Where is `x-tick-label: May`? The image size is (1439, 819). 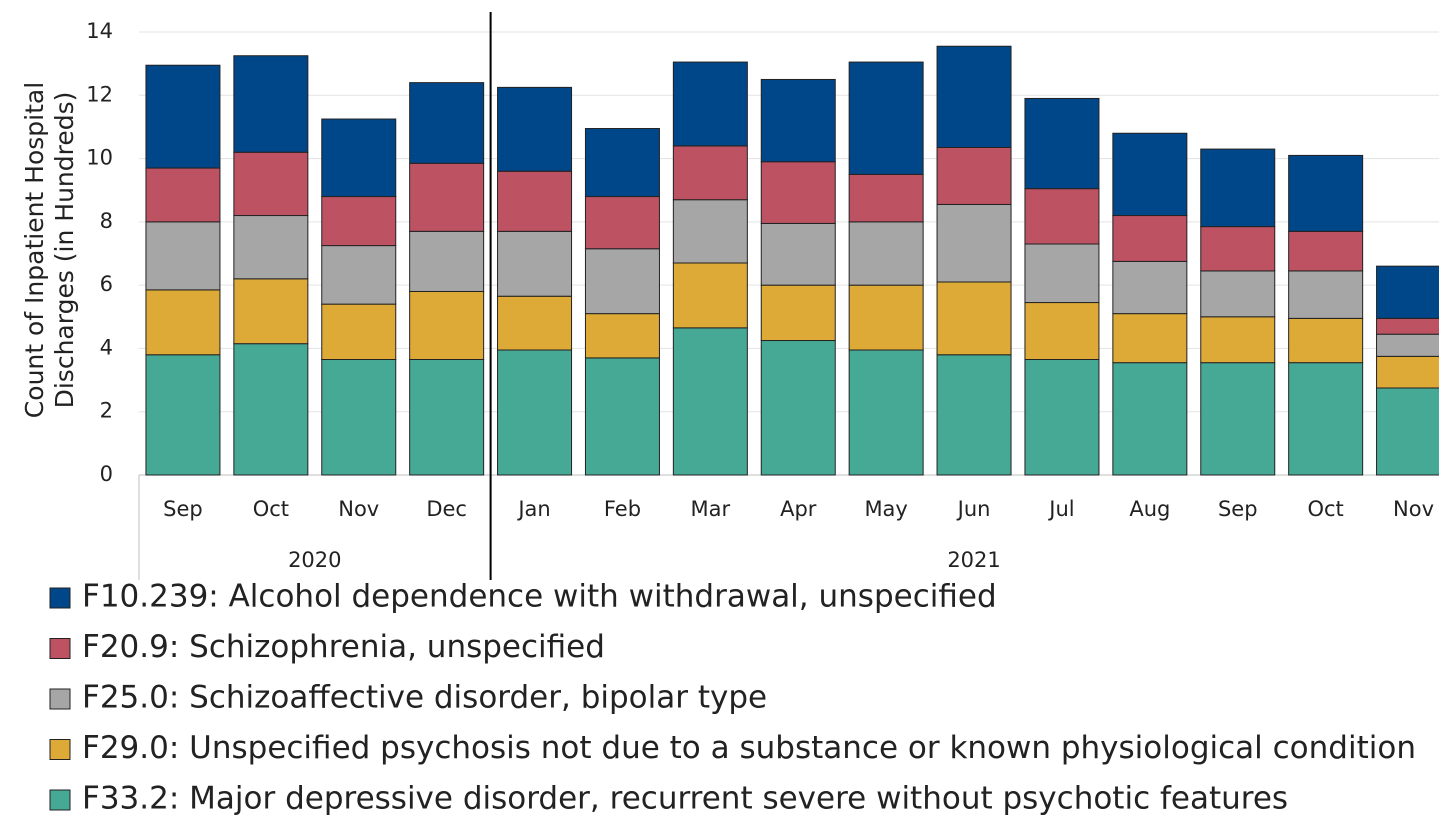 x-tick-label: May is located at coordinates (885, 509).